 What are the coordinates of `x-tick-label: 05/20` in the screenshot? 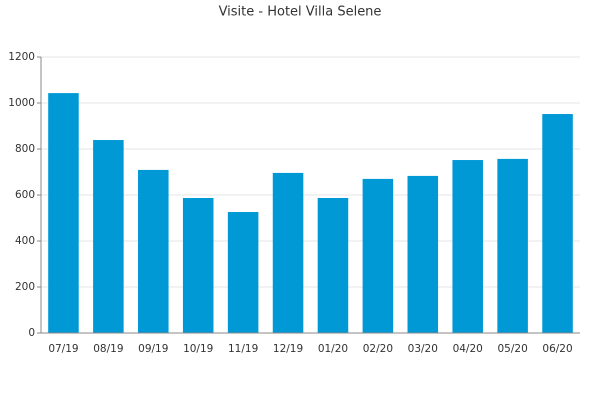 It's located at (512, 349).